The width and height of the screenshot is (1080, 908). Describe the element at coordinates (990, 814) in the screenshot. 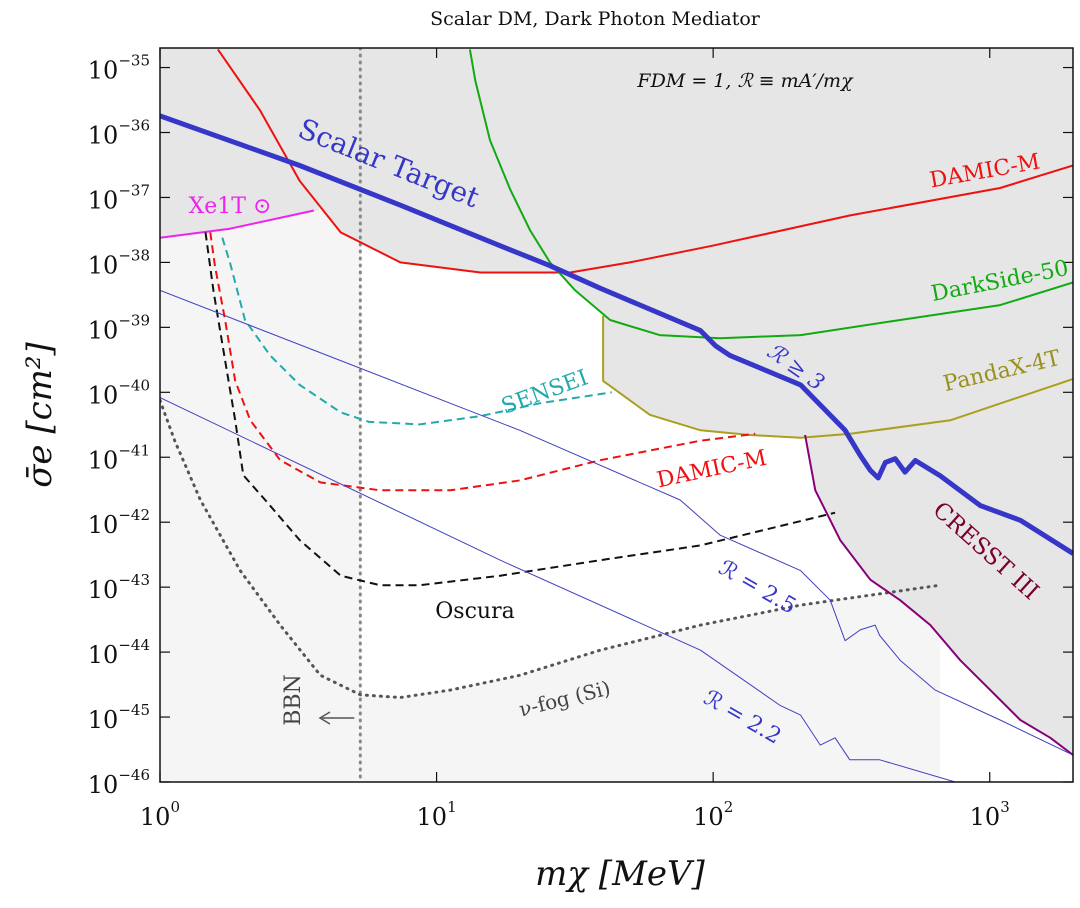

I see `x-tick-label: 10^3` at that location.